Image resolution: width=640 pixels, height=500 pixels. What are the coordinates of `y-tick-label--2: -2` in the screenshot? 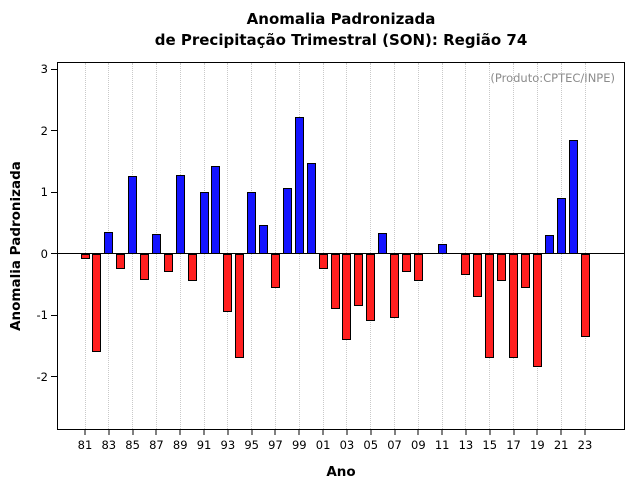 It's located at (42, 376).